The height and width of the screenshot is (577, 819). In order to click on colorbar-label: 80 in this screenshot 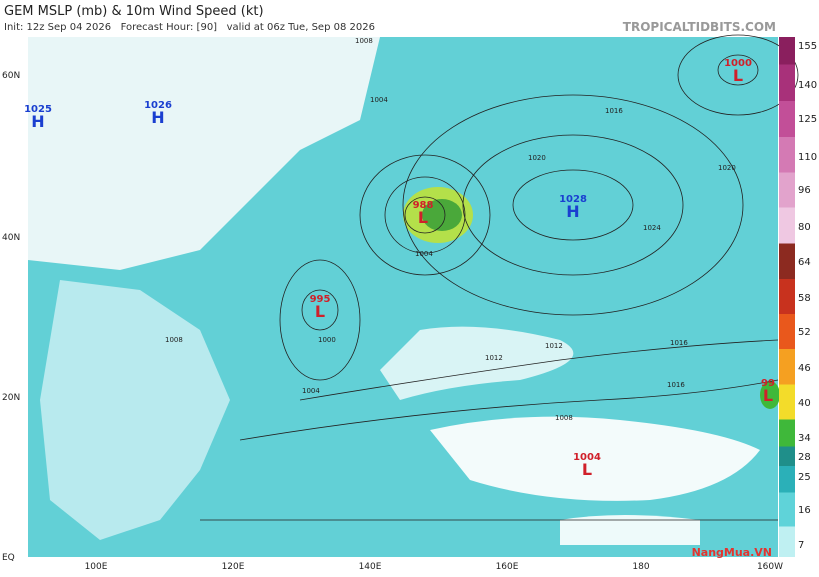, I will do `click(804, 227)`.